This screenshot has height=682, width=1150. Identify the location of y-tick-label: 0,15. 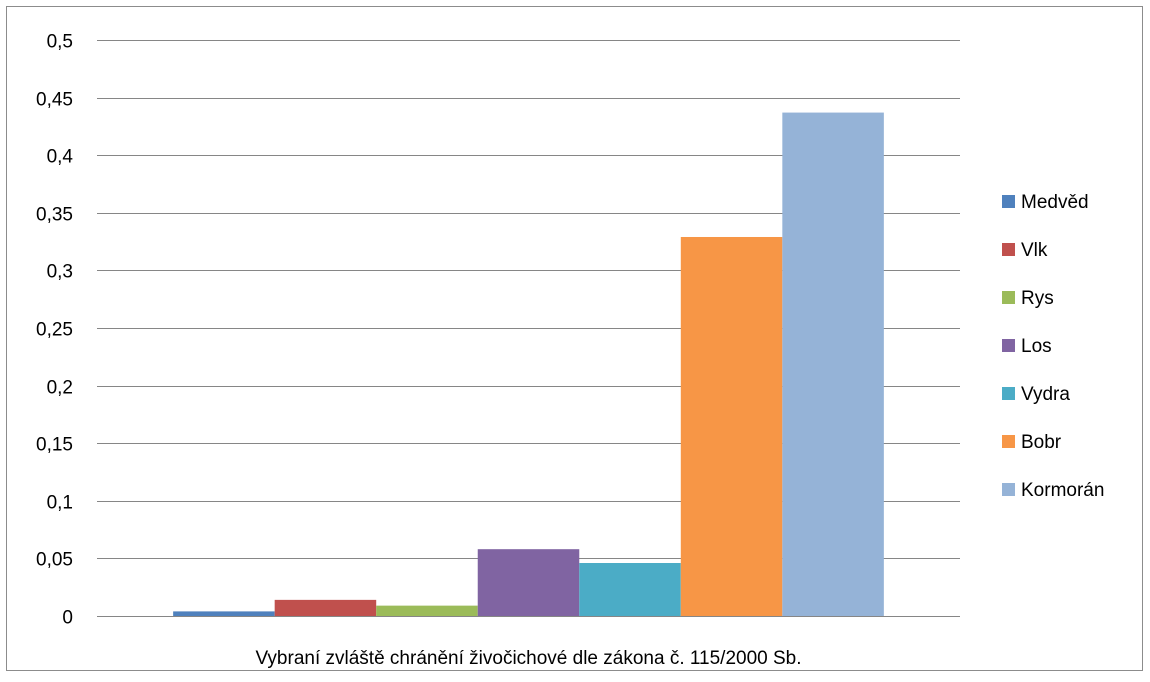
(54, 445).